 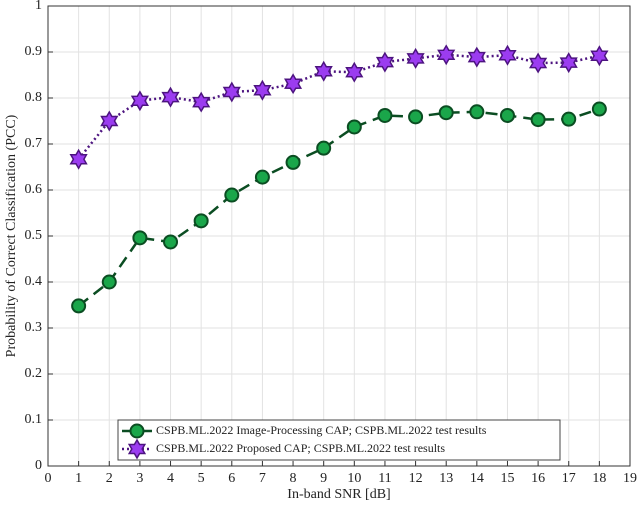 I want to click on x-tick-label: 10, so click(x=354, y=478).